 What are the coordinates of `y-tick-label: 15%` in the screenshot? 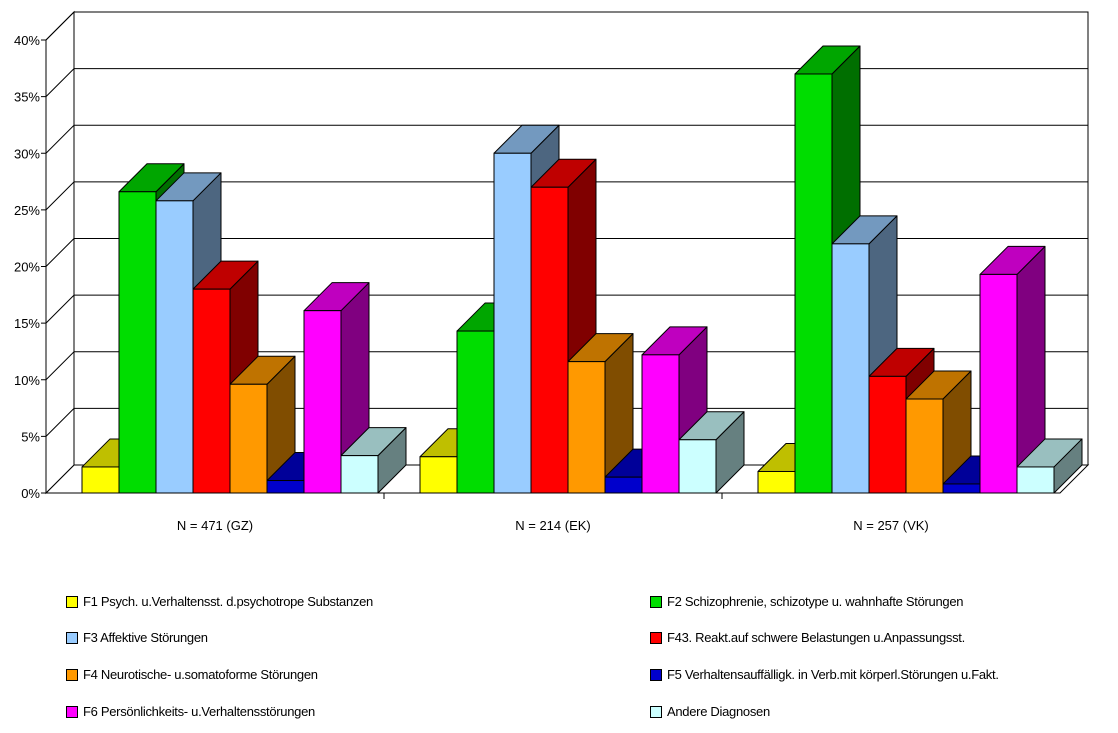 It's located at (27, 323).